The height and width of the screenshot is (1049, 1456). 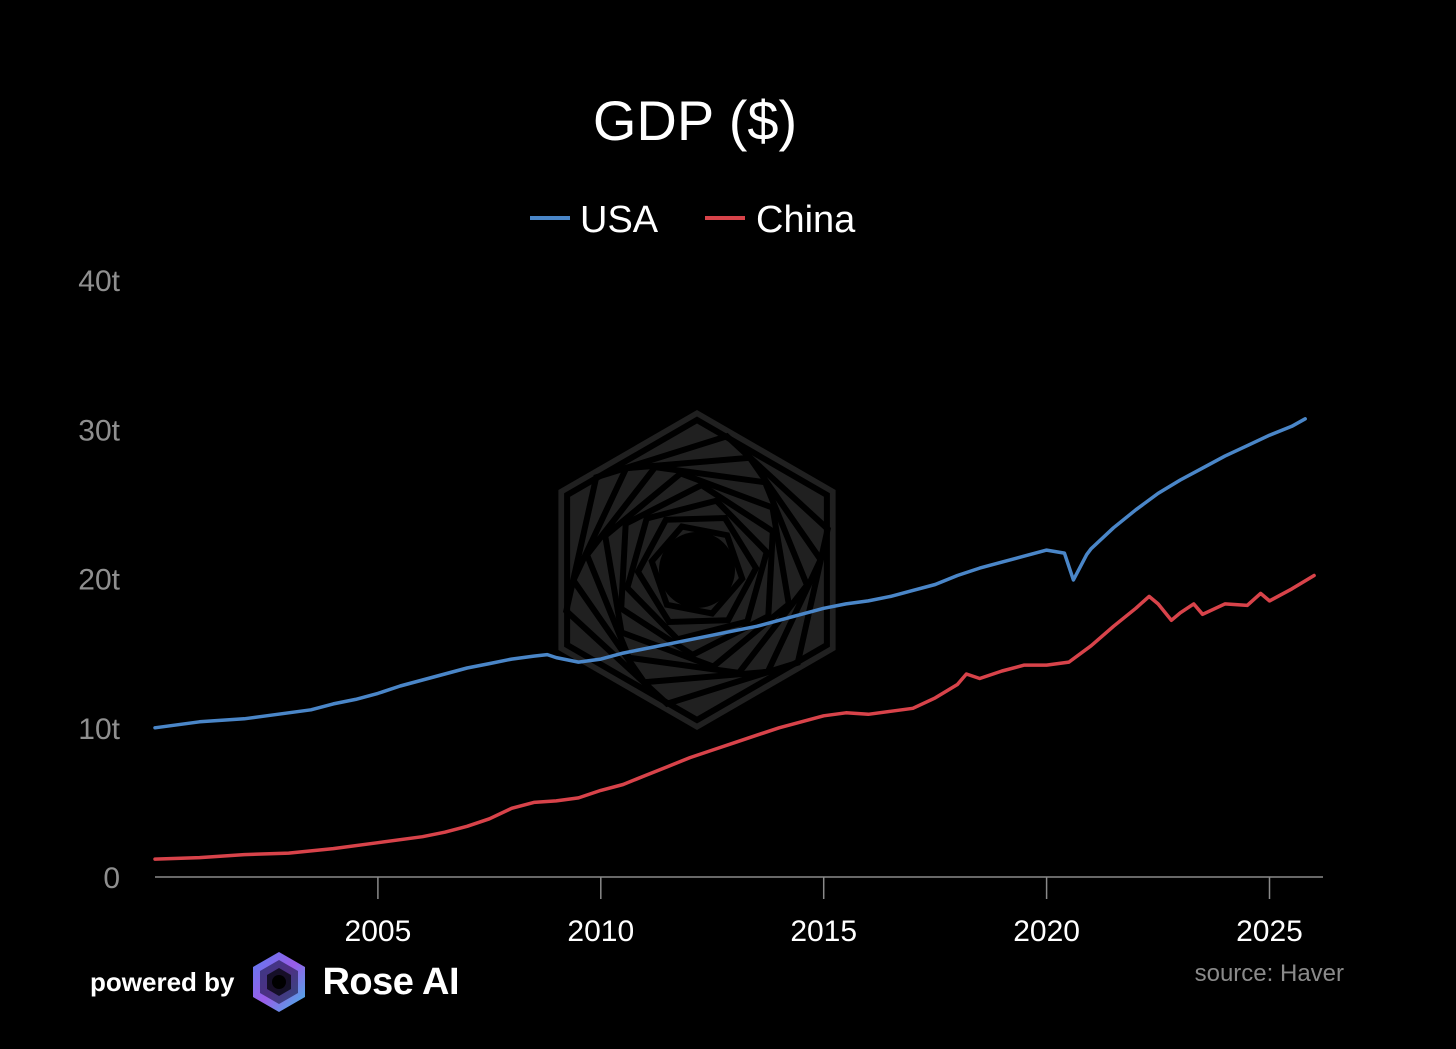 What do you see at coordinates (693, 220) in the screenshot?
I see `legend: USA China` at bounding box center [693, 220].